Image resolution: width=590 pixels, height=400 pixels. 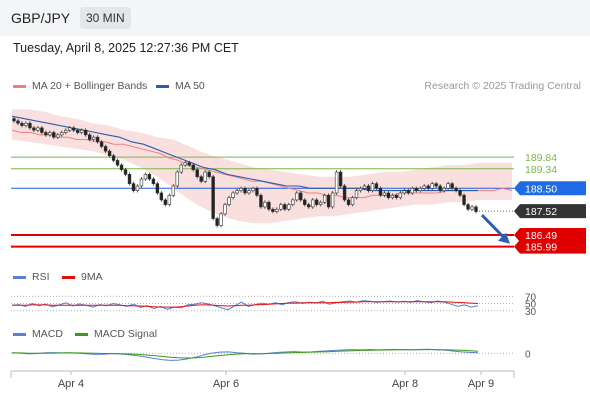 I want to click on rsi-legend-label: RSI, so click(x=41, y=277).